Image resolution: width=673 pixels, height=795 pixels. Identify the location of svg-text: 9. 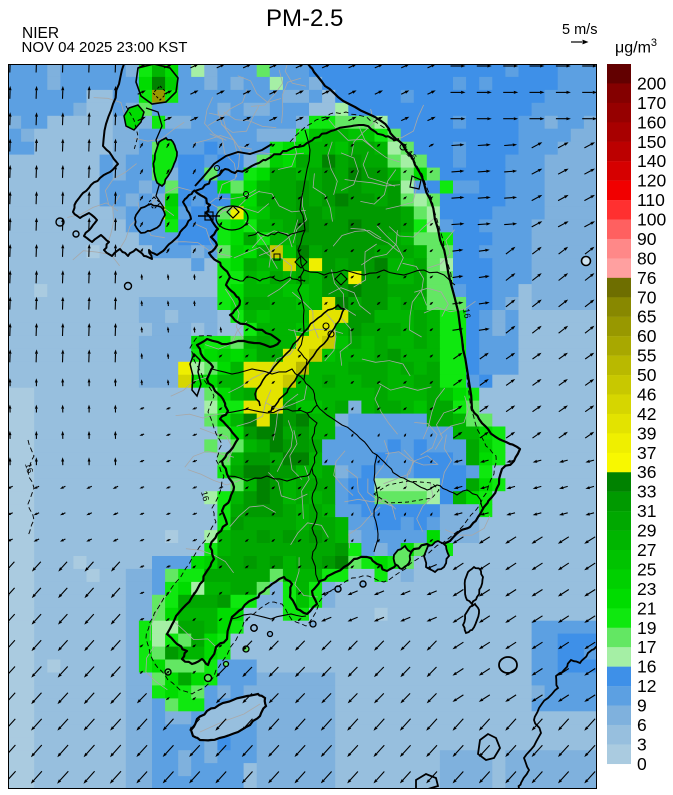
(642, 706).